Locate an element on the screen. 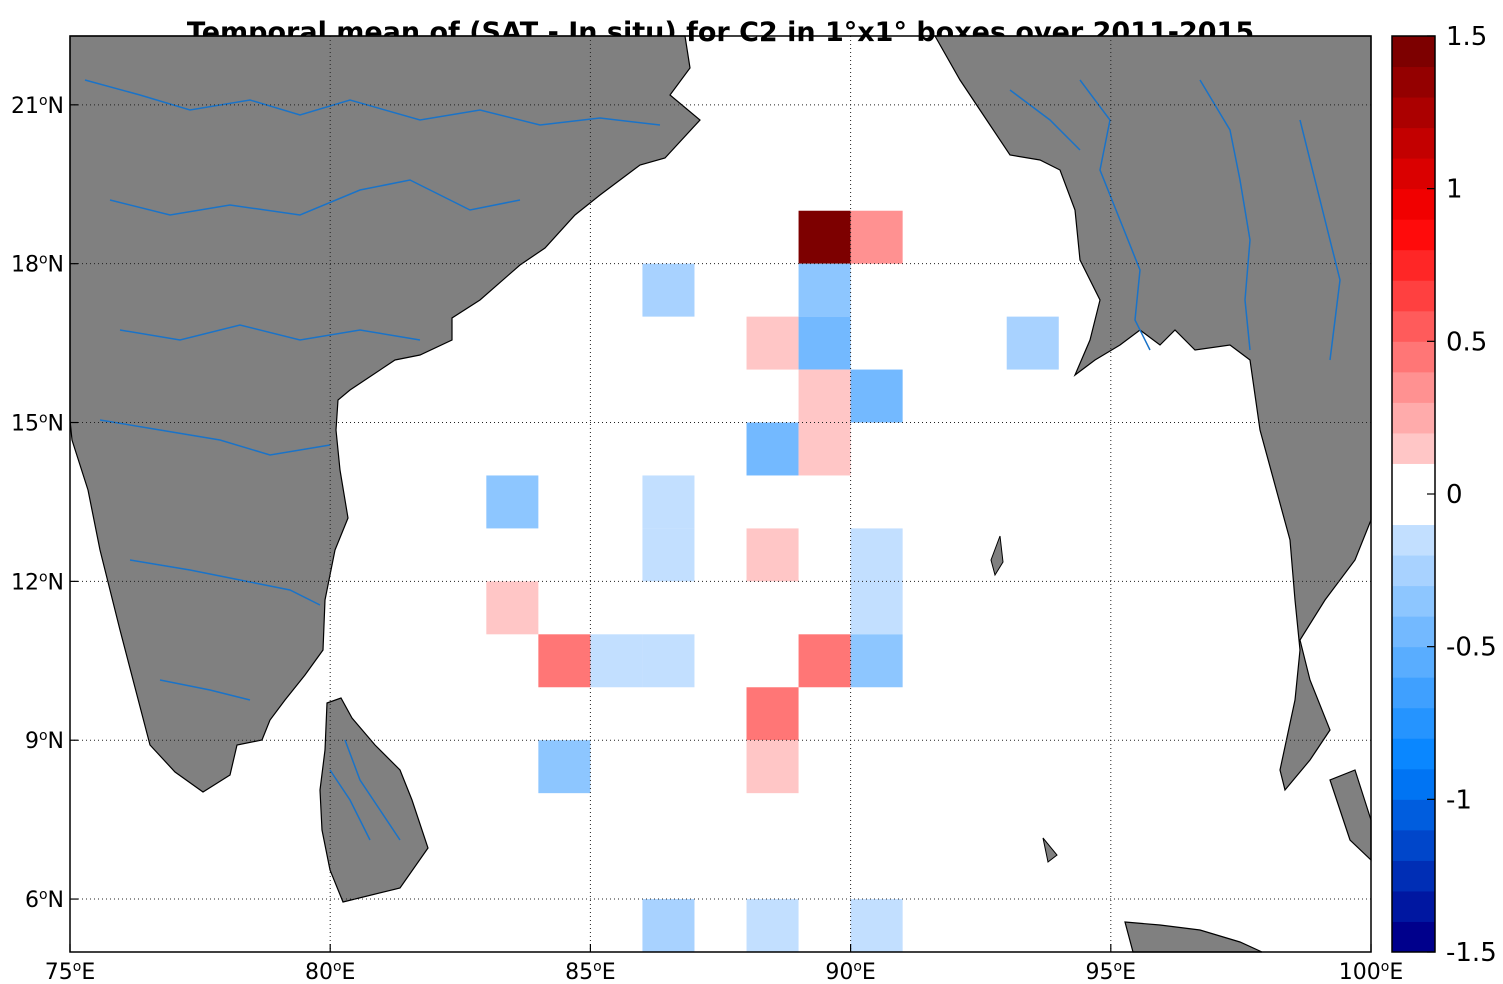 This screenshot has height=984, width=1503. colorbar-tick-label: 0.5 is located at coordinates (1466, 342).